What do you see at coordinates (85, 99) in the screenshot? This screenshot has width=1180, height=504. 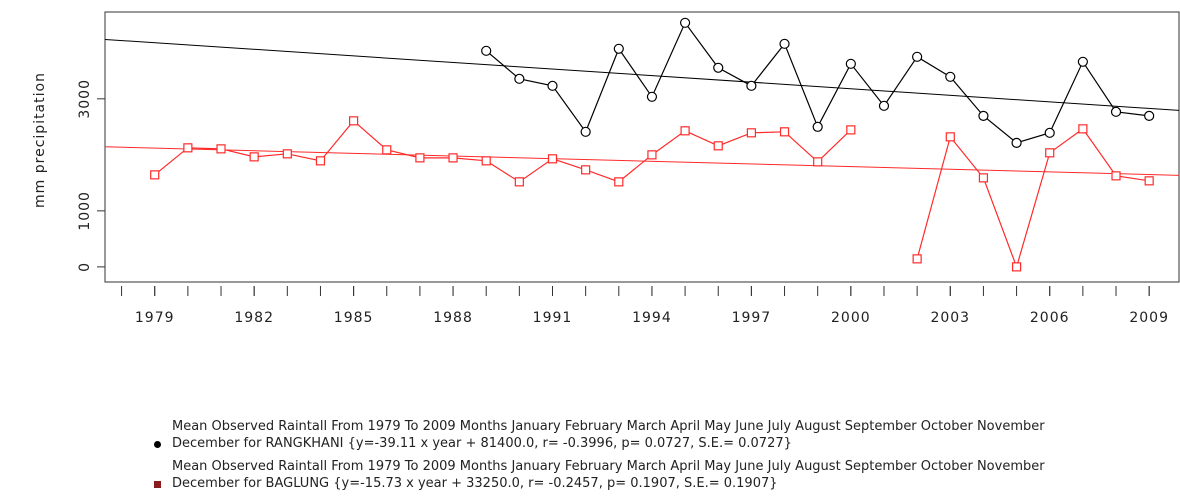 I see `y-tick-label: 3000` at bounding box center [85, 99].